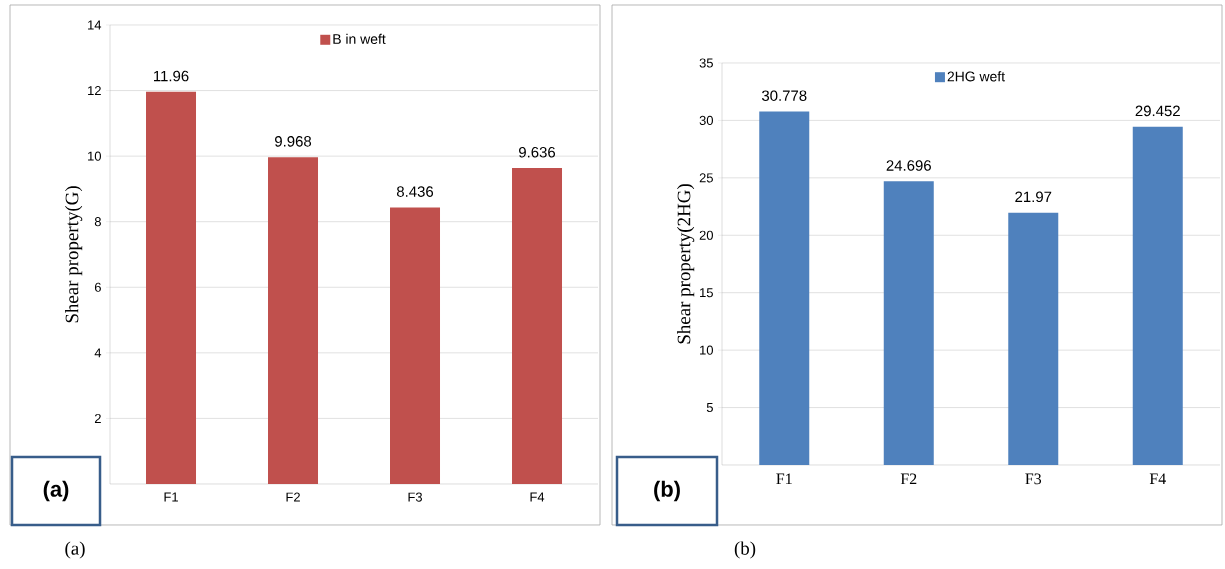 This screenshot has height=569, width=1225. Describe the element at coordinates (95, 25) in the screenshot. I see `y-tick-label: 14` at that location.